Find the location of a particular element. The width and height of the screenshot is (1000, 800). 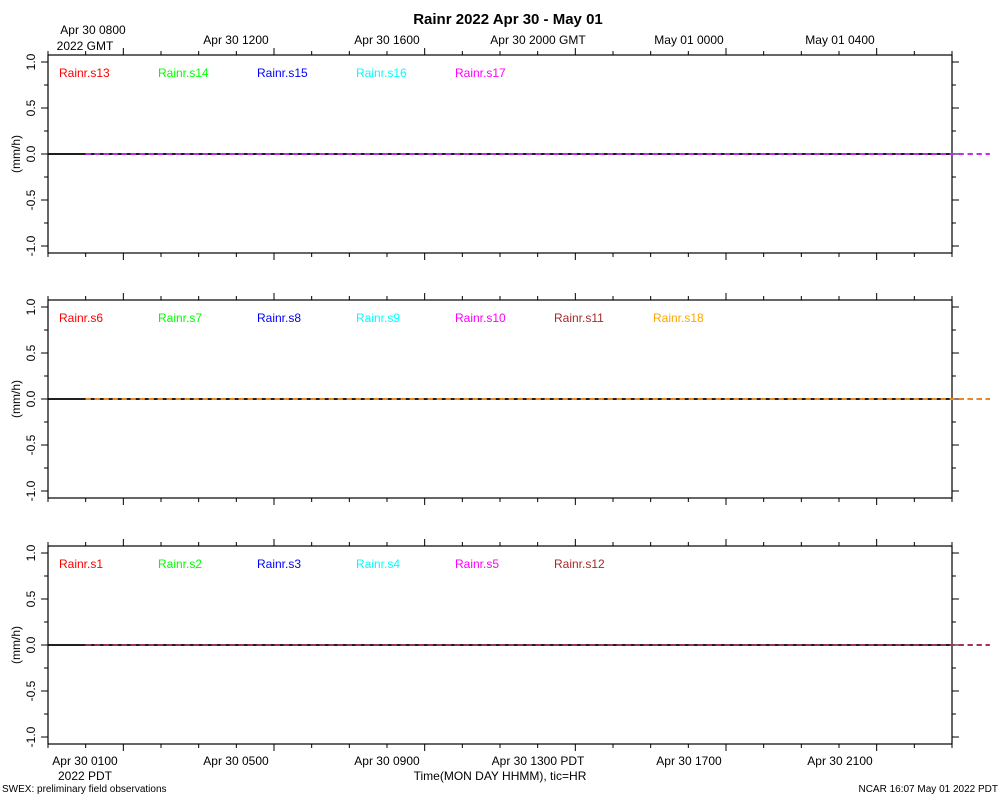

legend-rainr-s9: Rainr.s9 is located at coordinates (378, 318).